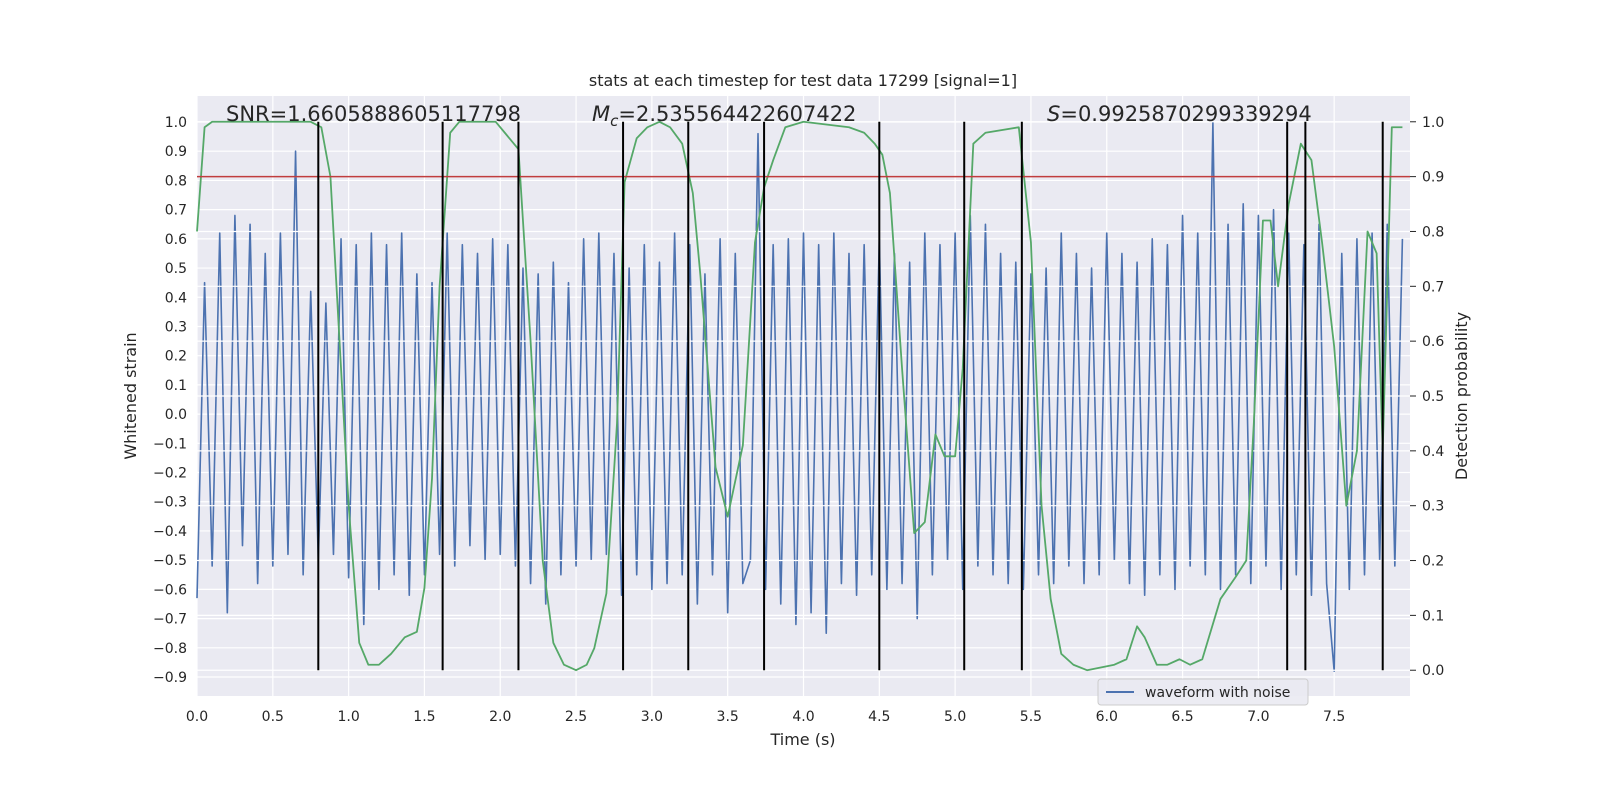 The height and width of the screenshot is (800, 1600). Describe the element at coordinates (176, 386) in the screenshot. I see `y-tick-label: 0.1` at that location.